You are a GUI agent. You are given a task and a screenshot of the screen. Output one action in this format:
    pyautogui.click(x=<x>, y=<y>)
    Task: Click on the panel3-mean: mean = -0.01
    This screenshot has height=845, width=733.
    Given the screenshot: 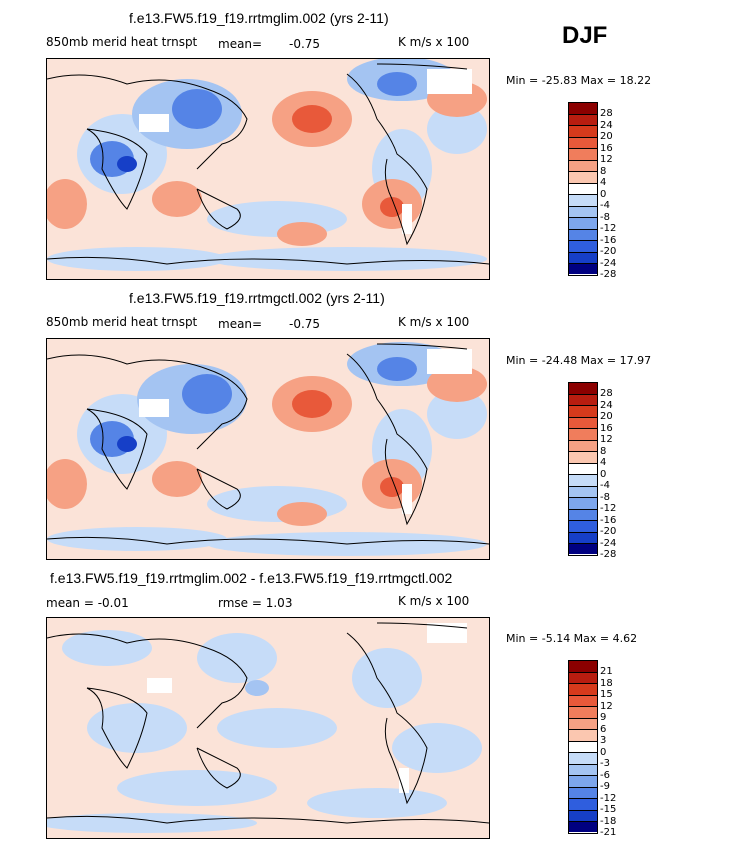 What is the action you would take?
    pyautogui.click(x=87, y=603)
    